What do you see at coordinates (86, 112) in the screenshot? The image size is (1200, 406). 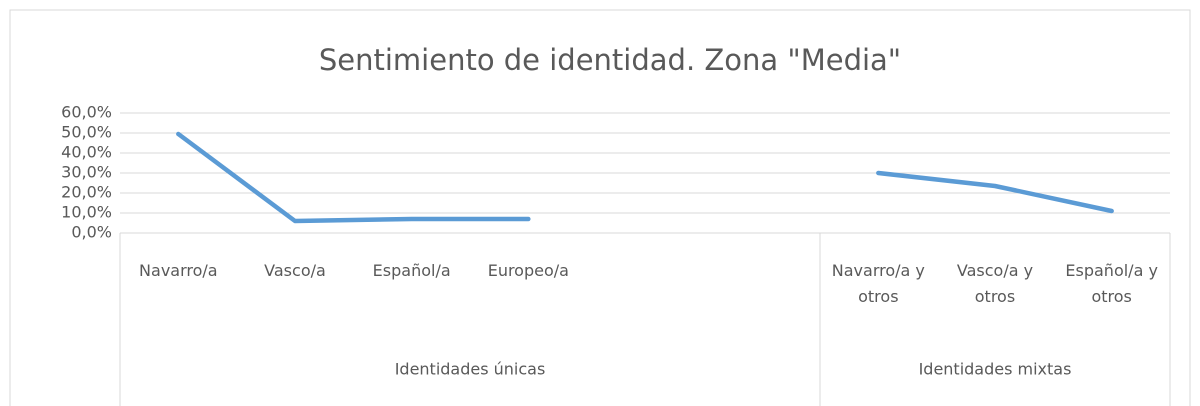 I see `y-tick-label: 60,0%` at bounding box center [86, 112].